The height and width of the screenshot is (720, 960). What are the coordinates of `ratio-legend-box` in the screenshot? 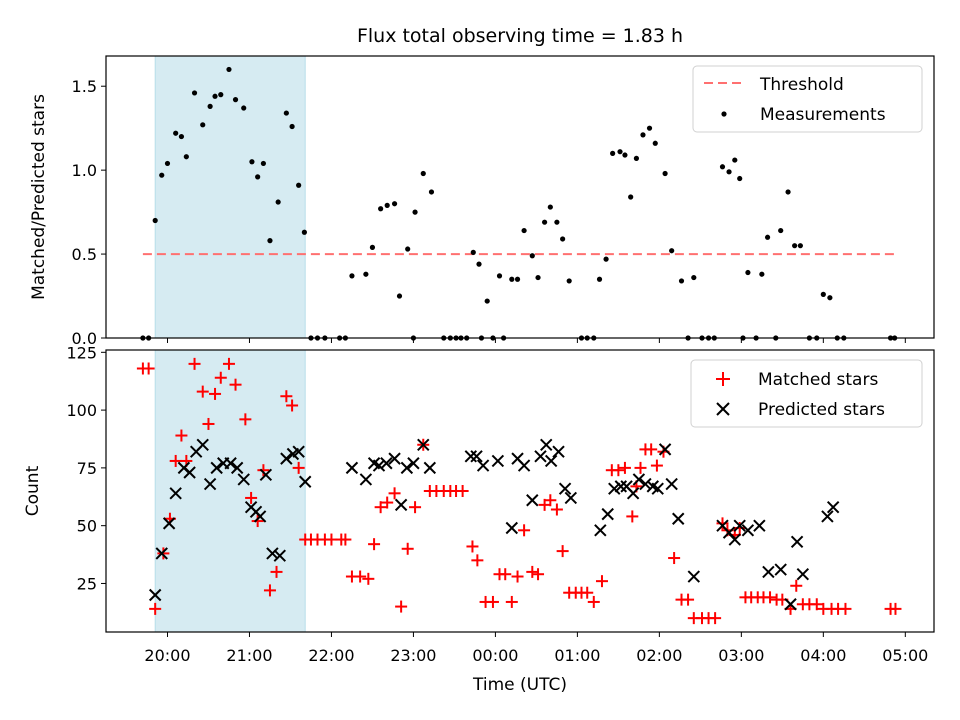 It's located at (807, 99).